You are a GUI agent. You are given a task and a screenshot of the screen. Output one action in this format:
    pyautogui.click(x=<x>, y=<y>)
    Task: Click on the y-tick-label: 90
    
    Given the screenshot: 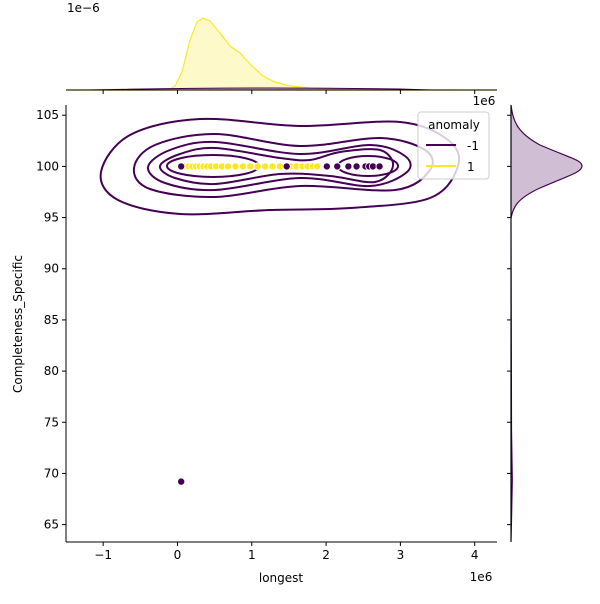 What is the action you would take?
    pyautogui.click(x=51, y=269)
    